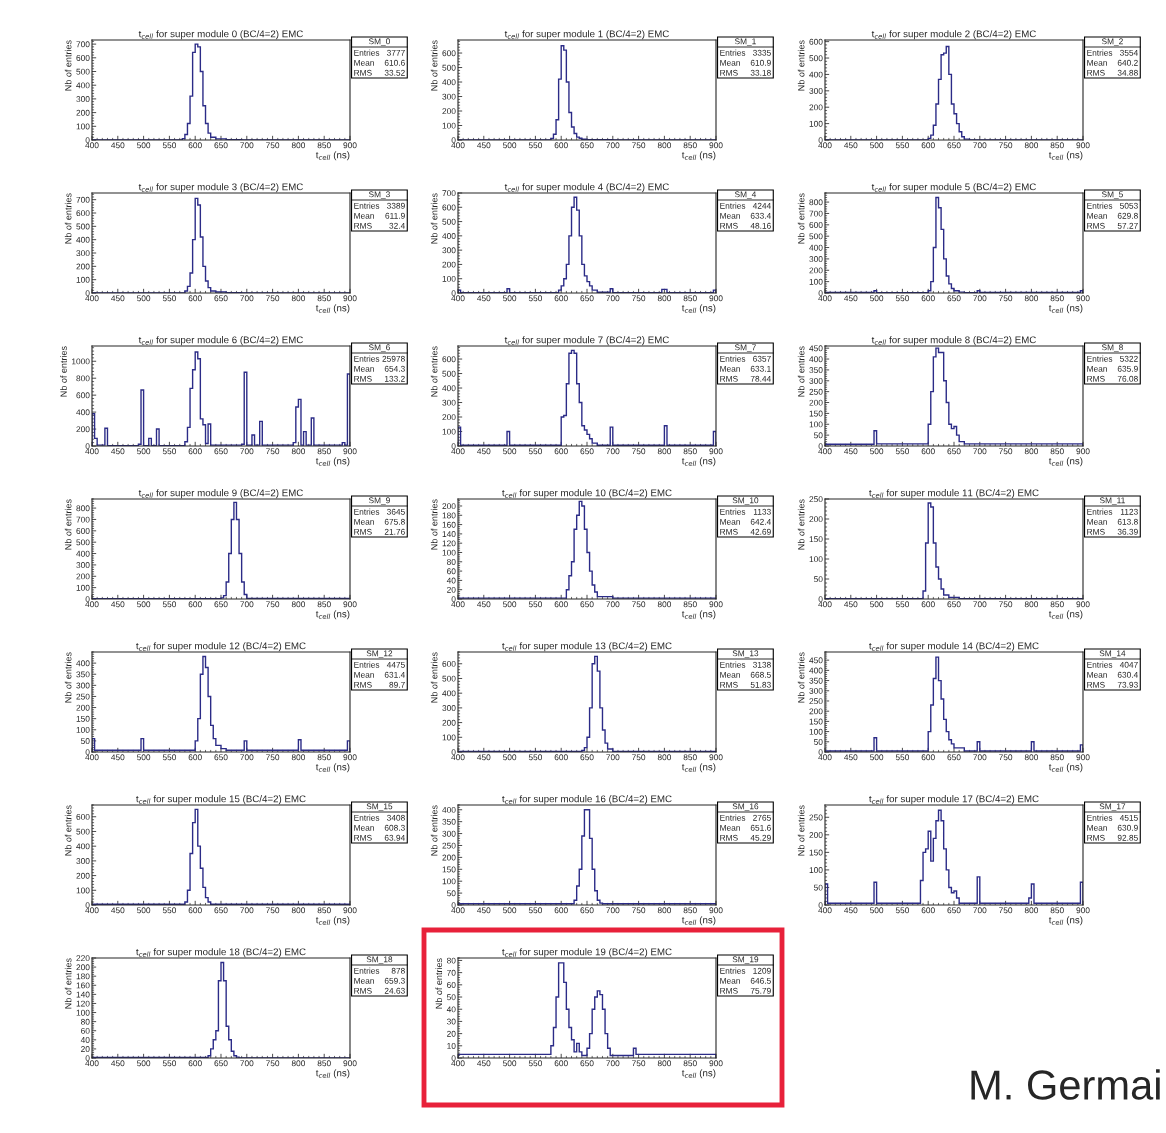 Image resolution: width=1166 pixels, height=1133 pixels. What do you see at coordinates (83, 846) in the screenshot?
I see `y-tick-label: 400` at bounding box center [83, 846].